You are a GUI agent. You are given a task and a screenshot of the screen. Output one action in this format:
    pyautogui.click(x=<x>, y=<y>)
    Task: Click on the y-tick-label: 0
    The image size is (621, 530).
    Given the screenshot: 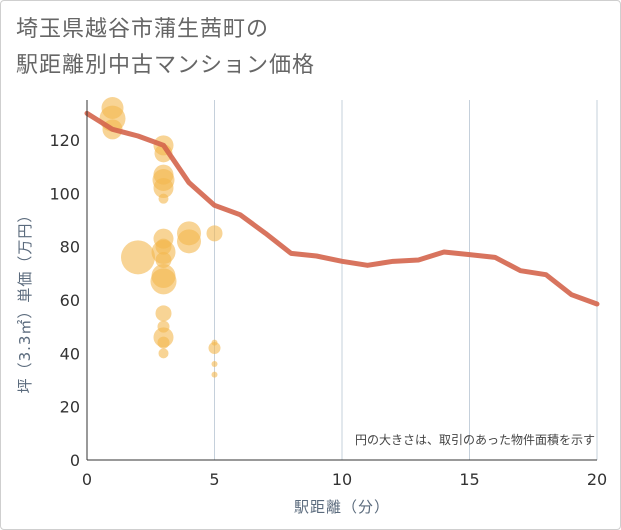 What is the action you would take?
    pyautogui.click(x=75, y=460)
    